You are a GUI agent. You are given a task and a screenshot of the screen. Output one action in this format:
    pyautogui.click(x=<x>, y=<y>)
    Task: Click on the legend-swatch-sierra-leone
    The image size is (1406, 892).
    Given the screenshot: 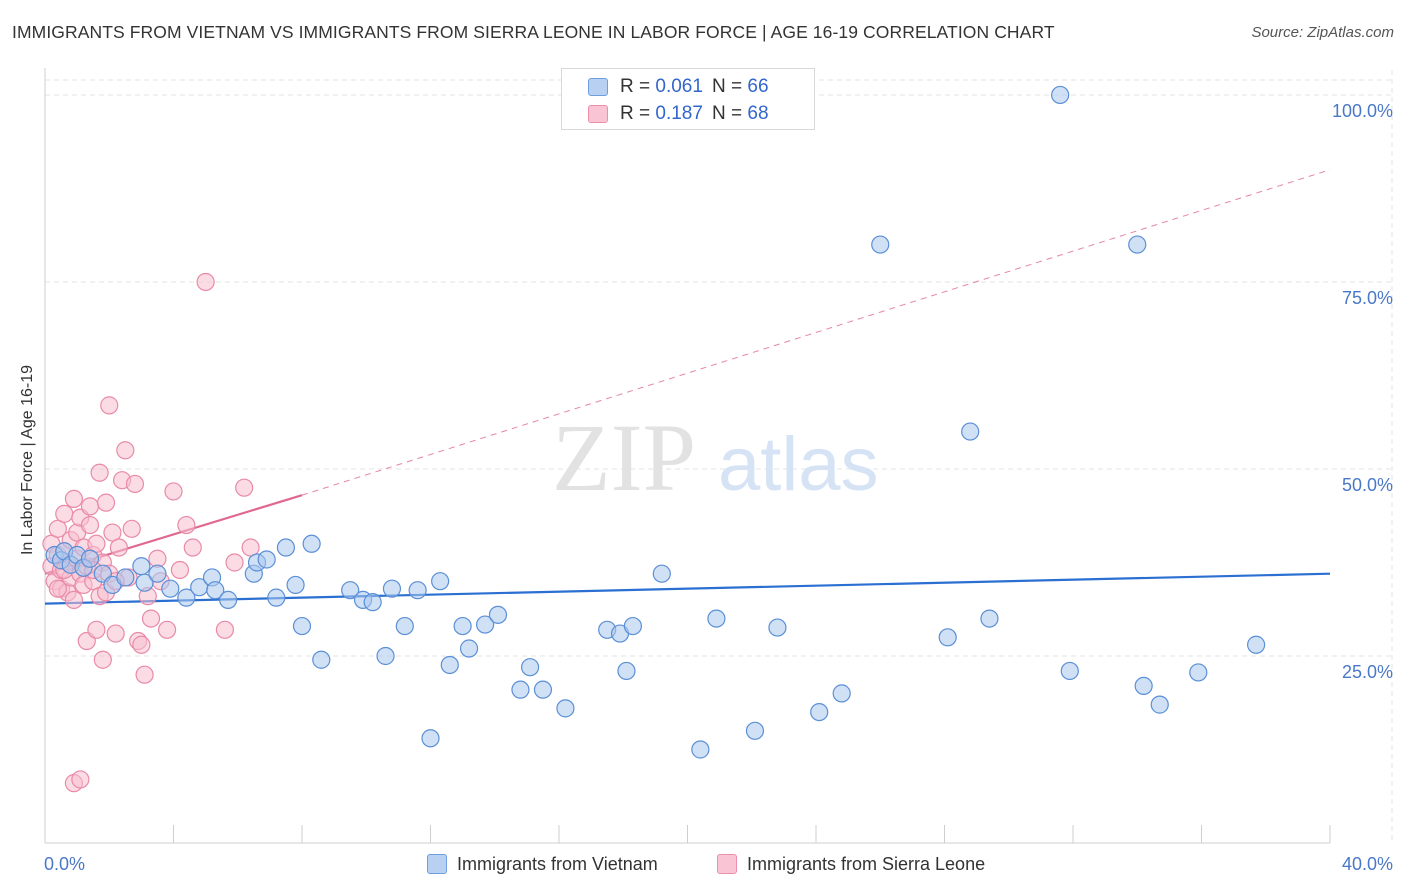 What is the action you would take?
    pyautogui.click(x=598, y=114)
    